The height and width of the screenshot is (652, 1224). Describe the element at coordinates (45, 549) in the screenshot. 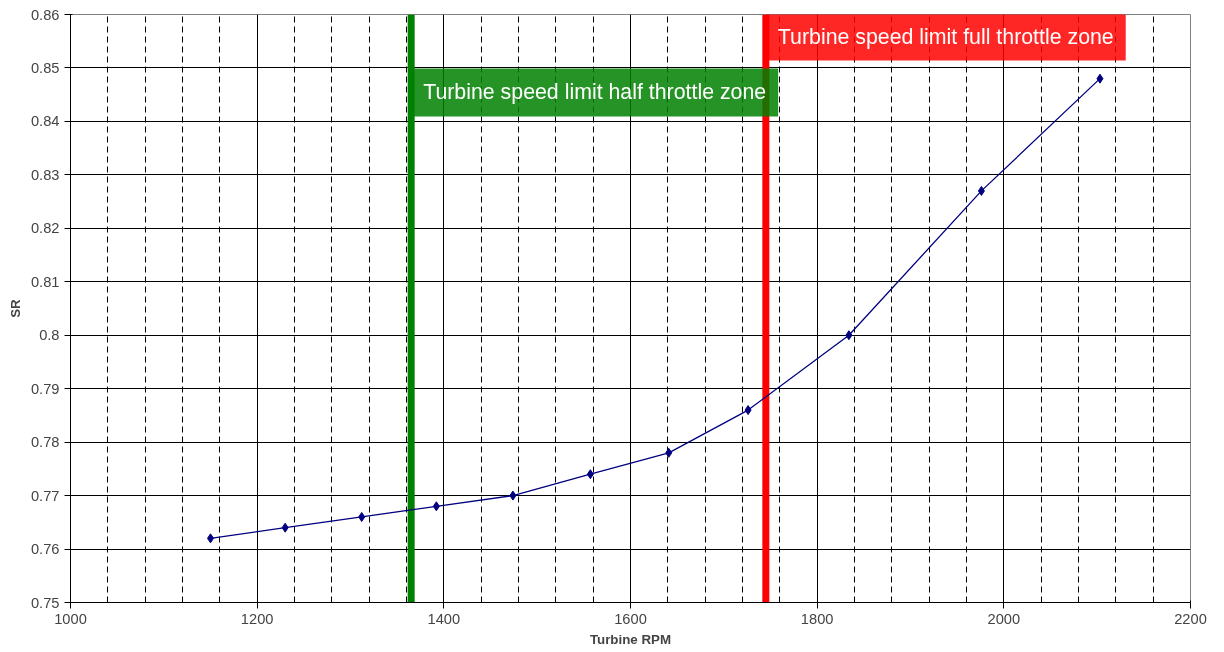

I see `y-tick-label: 0.76` at that location.